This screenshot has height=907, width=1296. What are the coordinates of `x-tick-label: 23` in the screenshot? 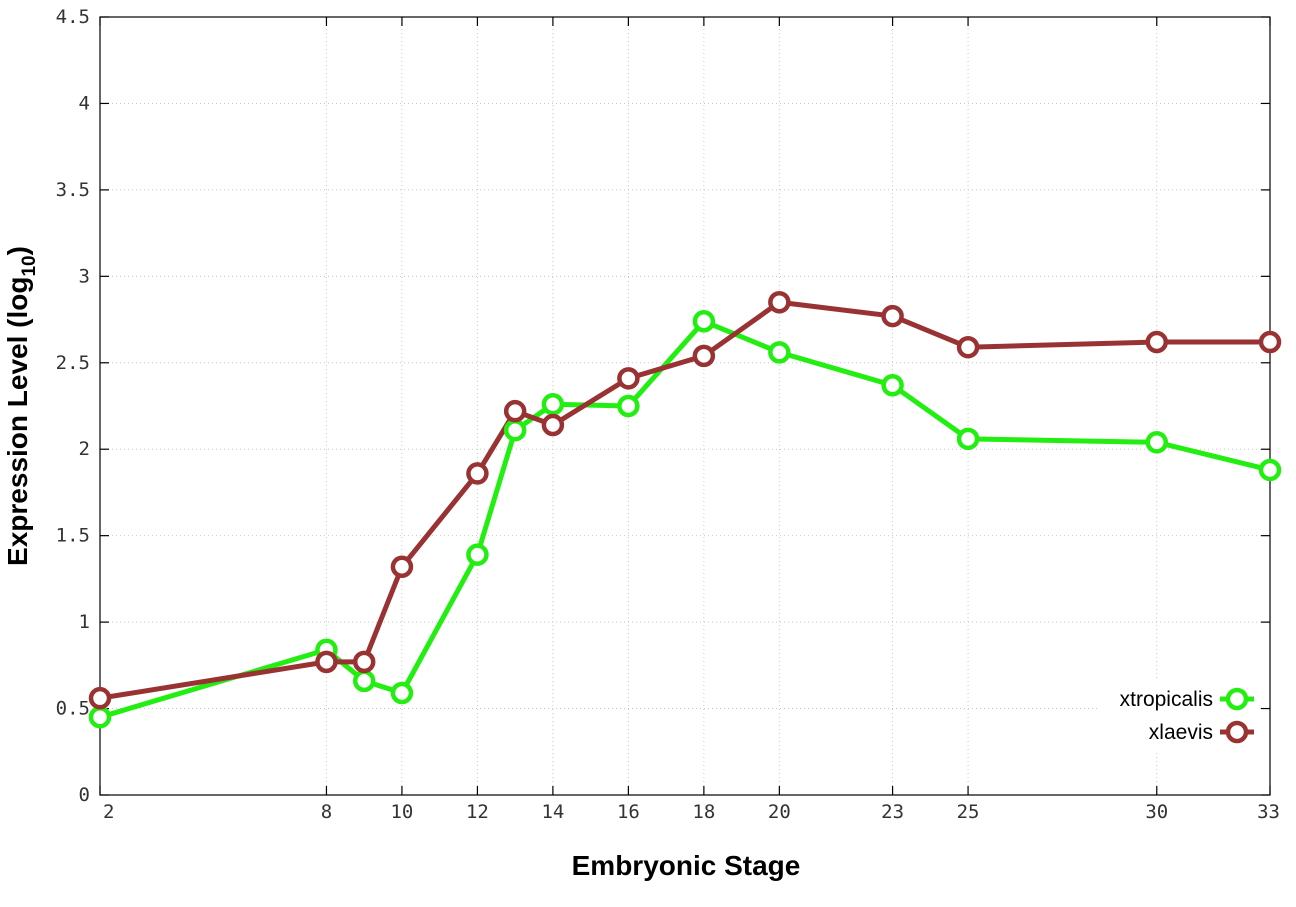 It's located at (892, 812).